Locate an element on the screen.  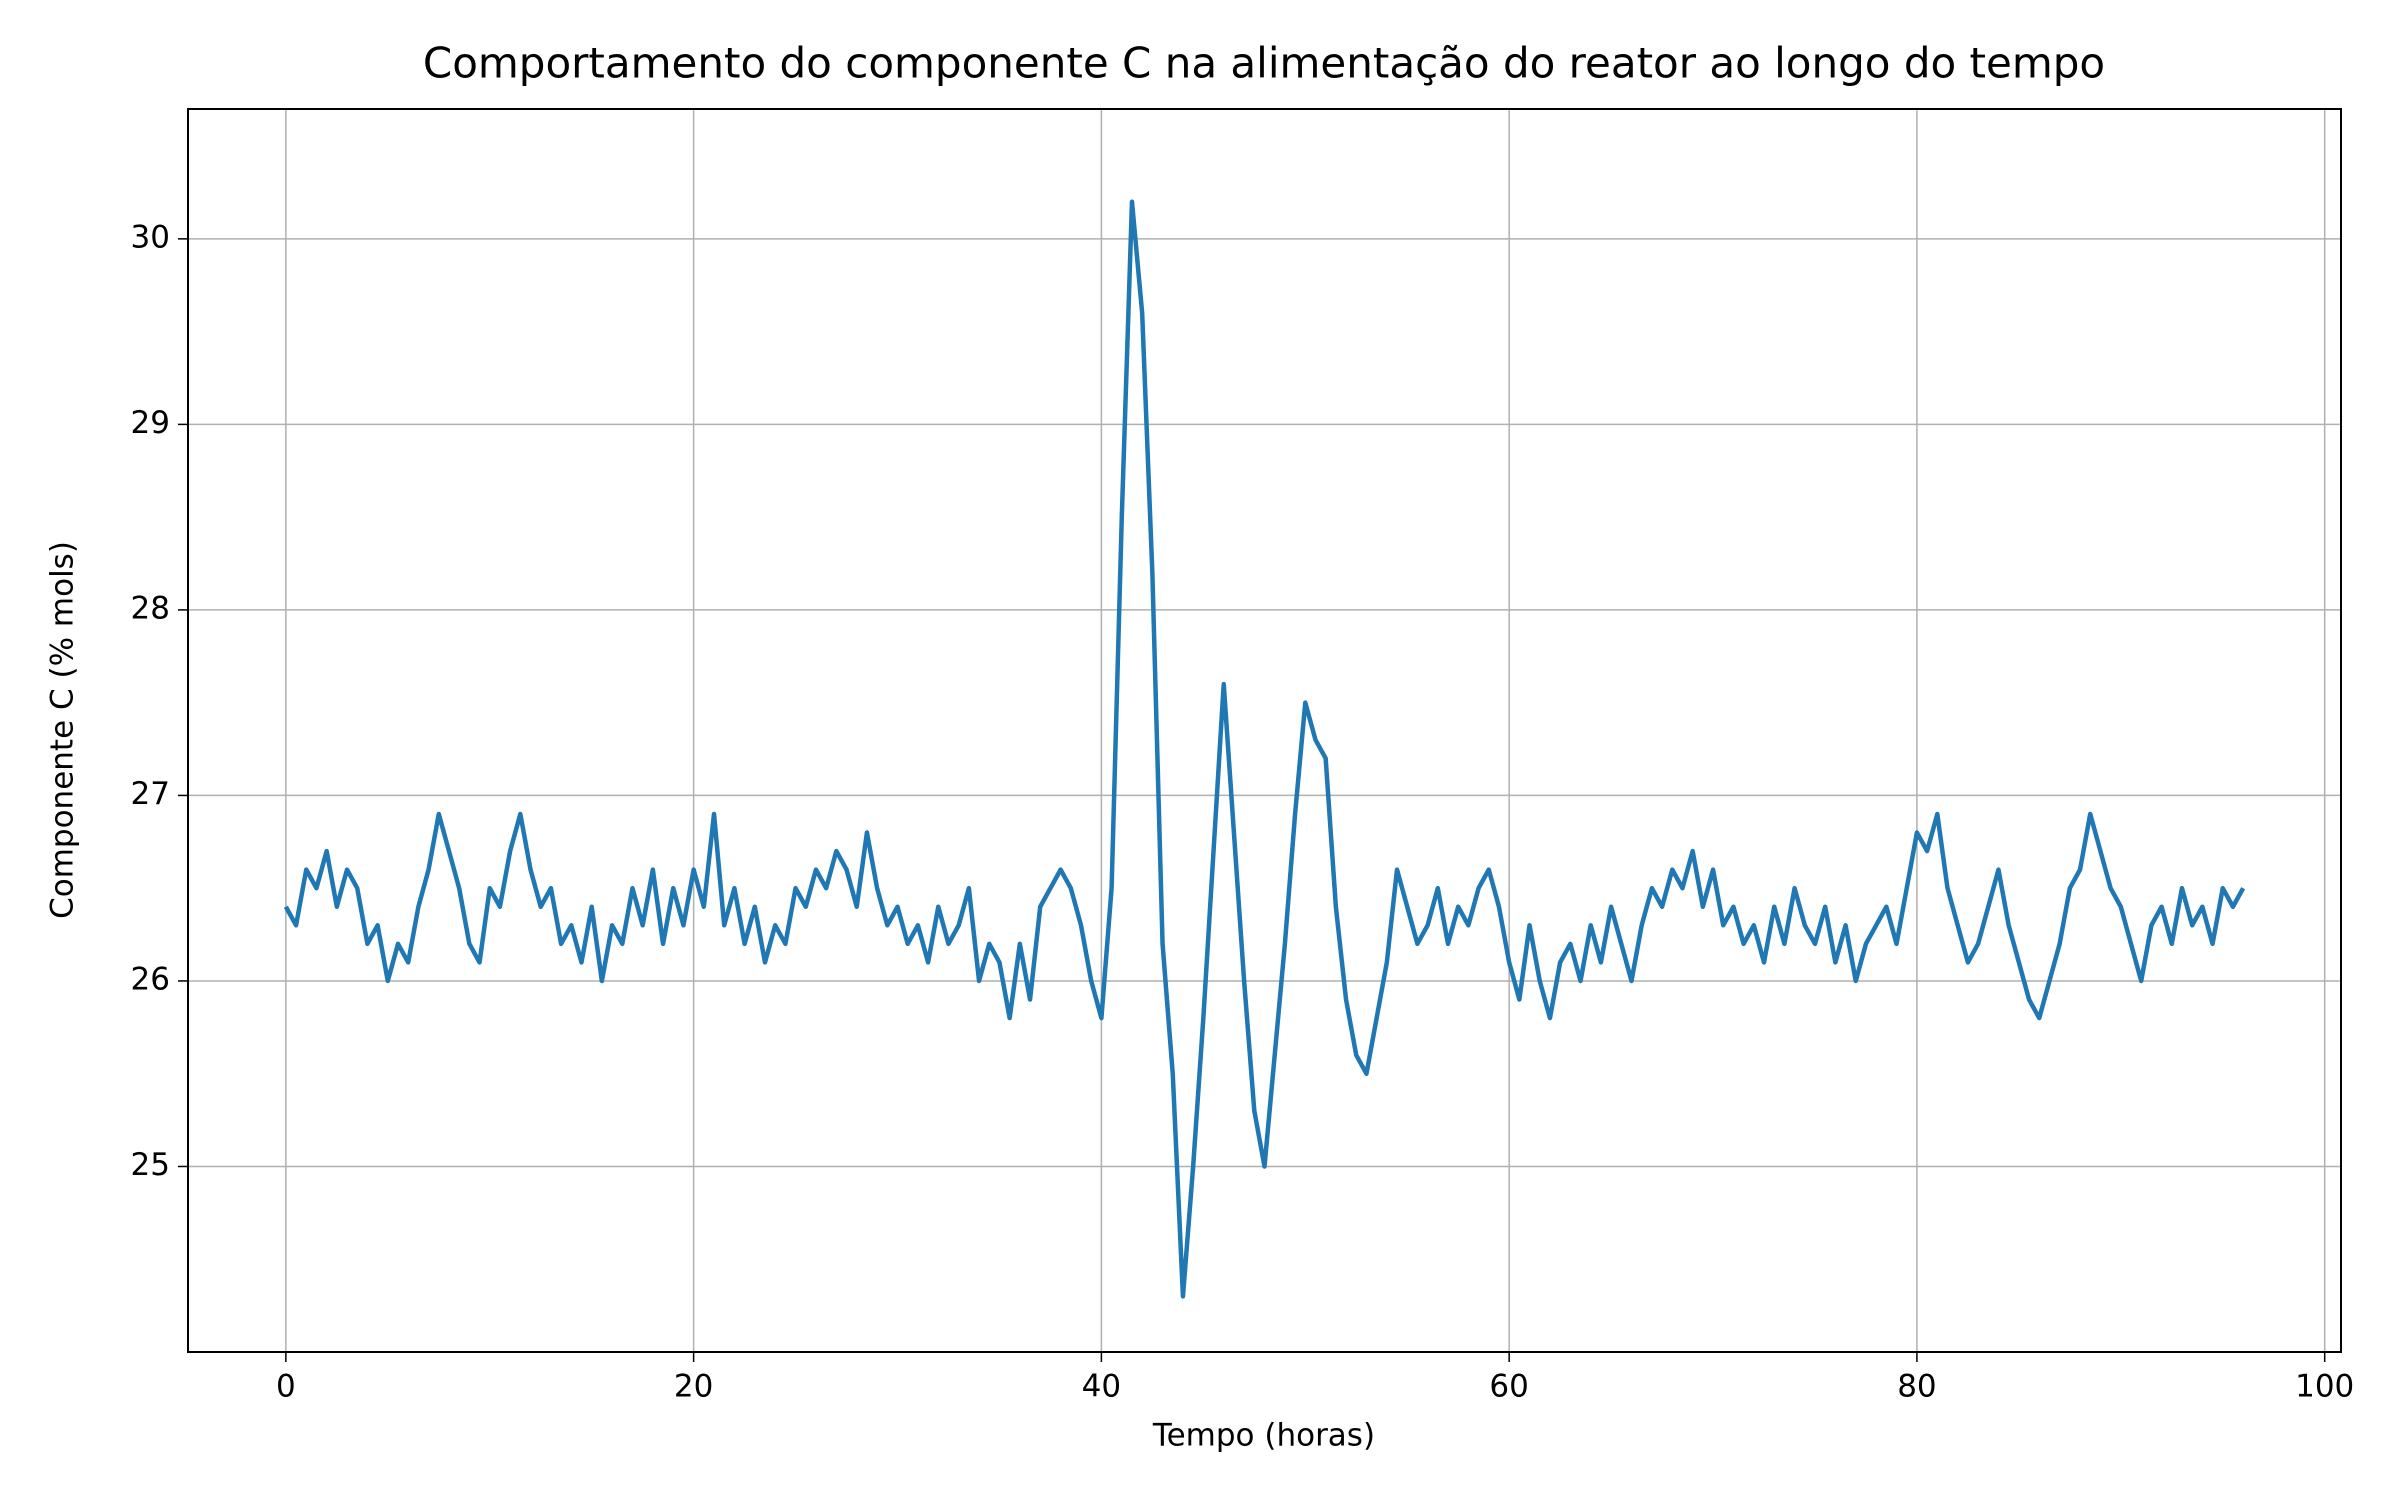
x-tick-label: 60 is located at coordinates (1508, 1387).